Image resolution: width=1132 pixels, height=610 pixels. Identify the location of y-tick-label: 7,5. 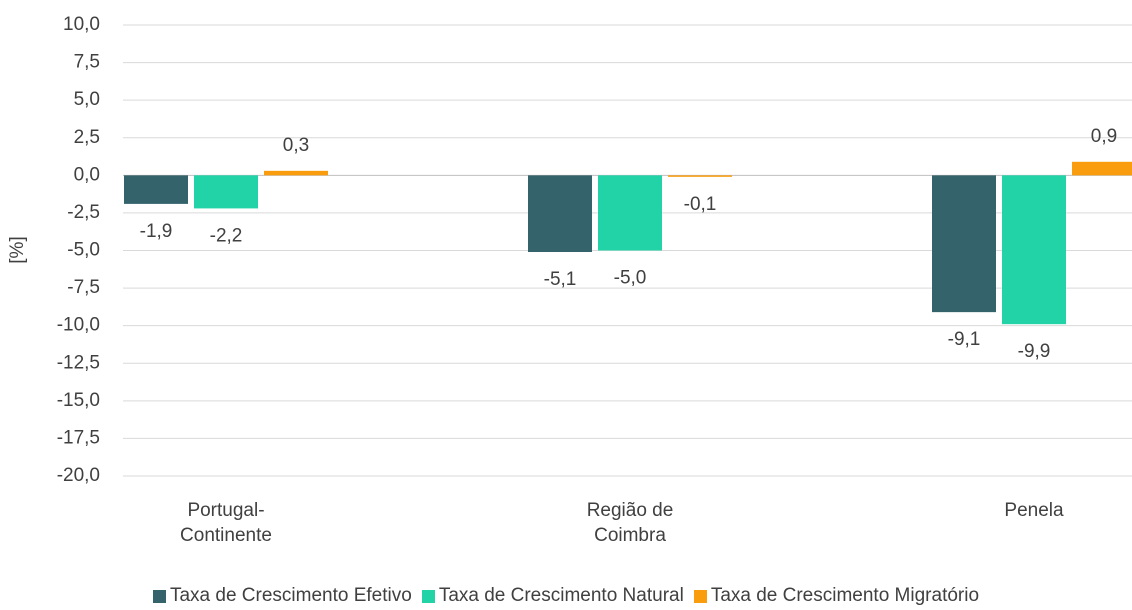
(87, 62).